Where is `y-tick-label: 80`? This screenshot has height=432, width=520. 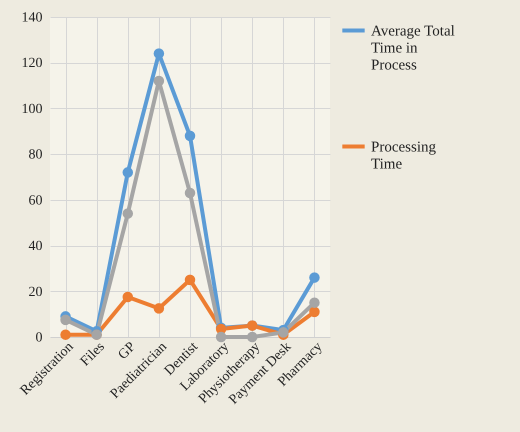
y-tick-label: 80 is located at coordinates (35, 155).